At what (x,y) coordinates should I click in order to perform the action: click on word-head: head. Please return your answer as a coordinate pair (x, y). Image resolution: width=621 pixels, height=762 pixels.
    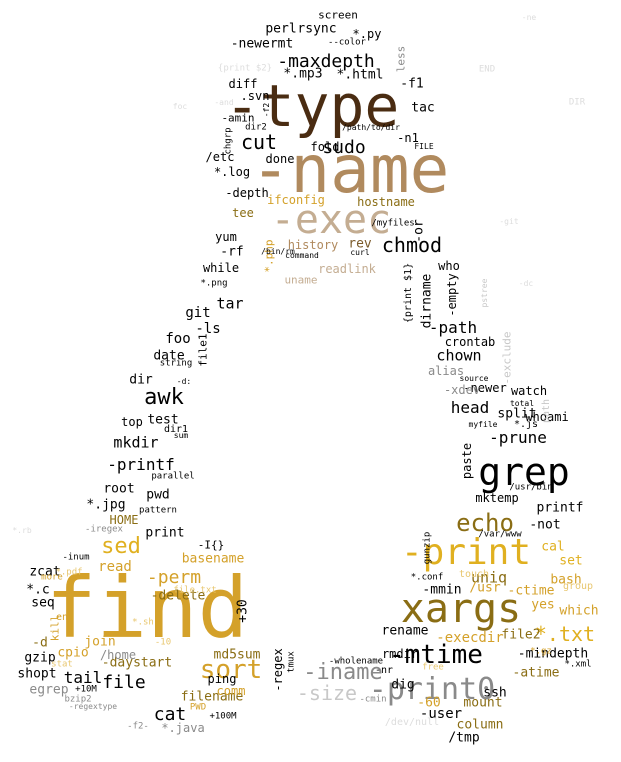
    Looking at the image, I should click on (470, 407).